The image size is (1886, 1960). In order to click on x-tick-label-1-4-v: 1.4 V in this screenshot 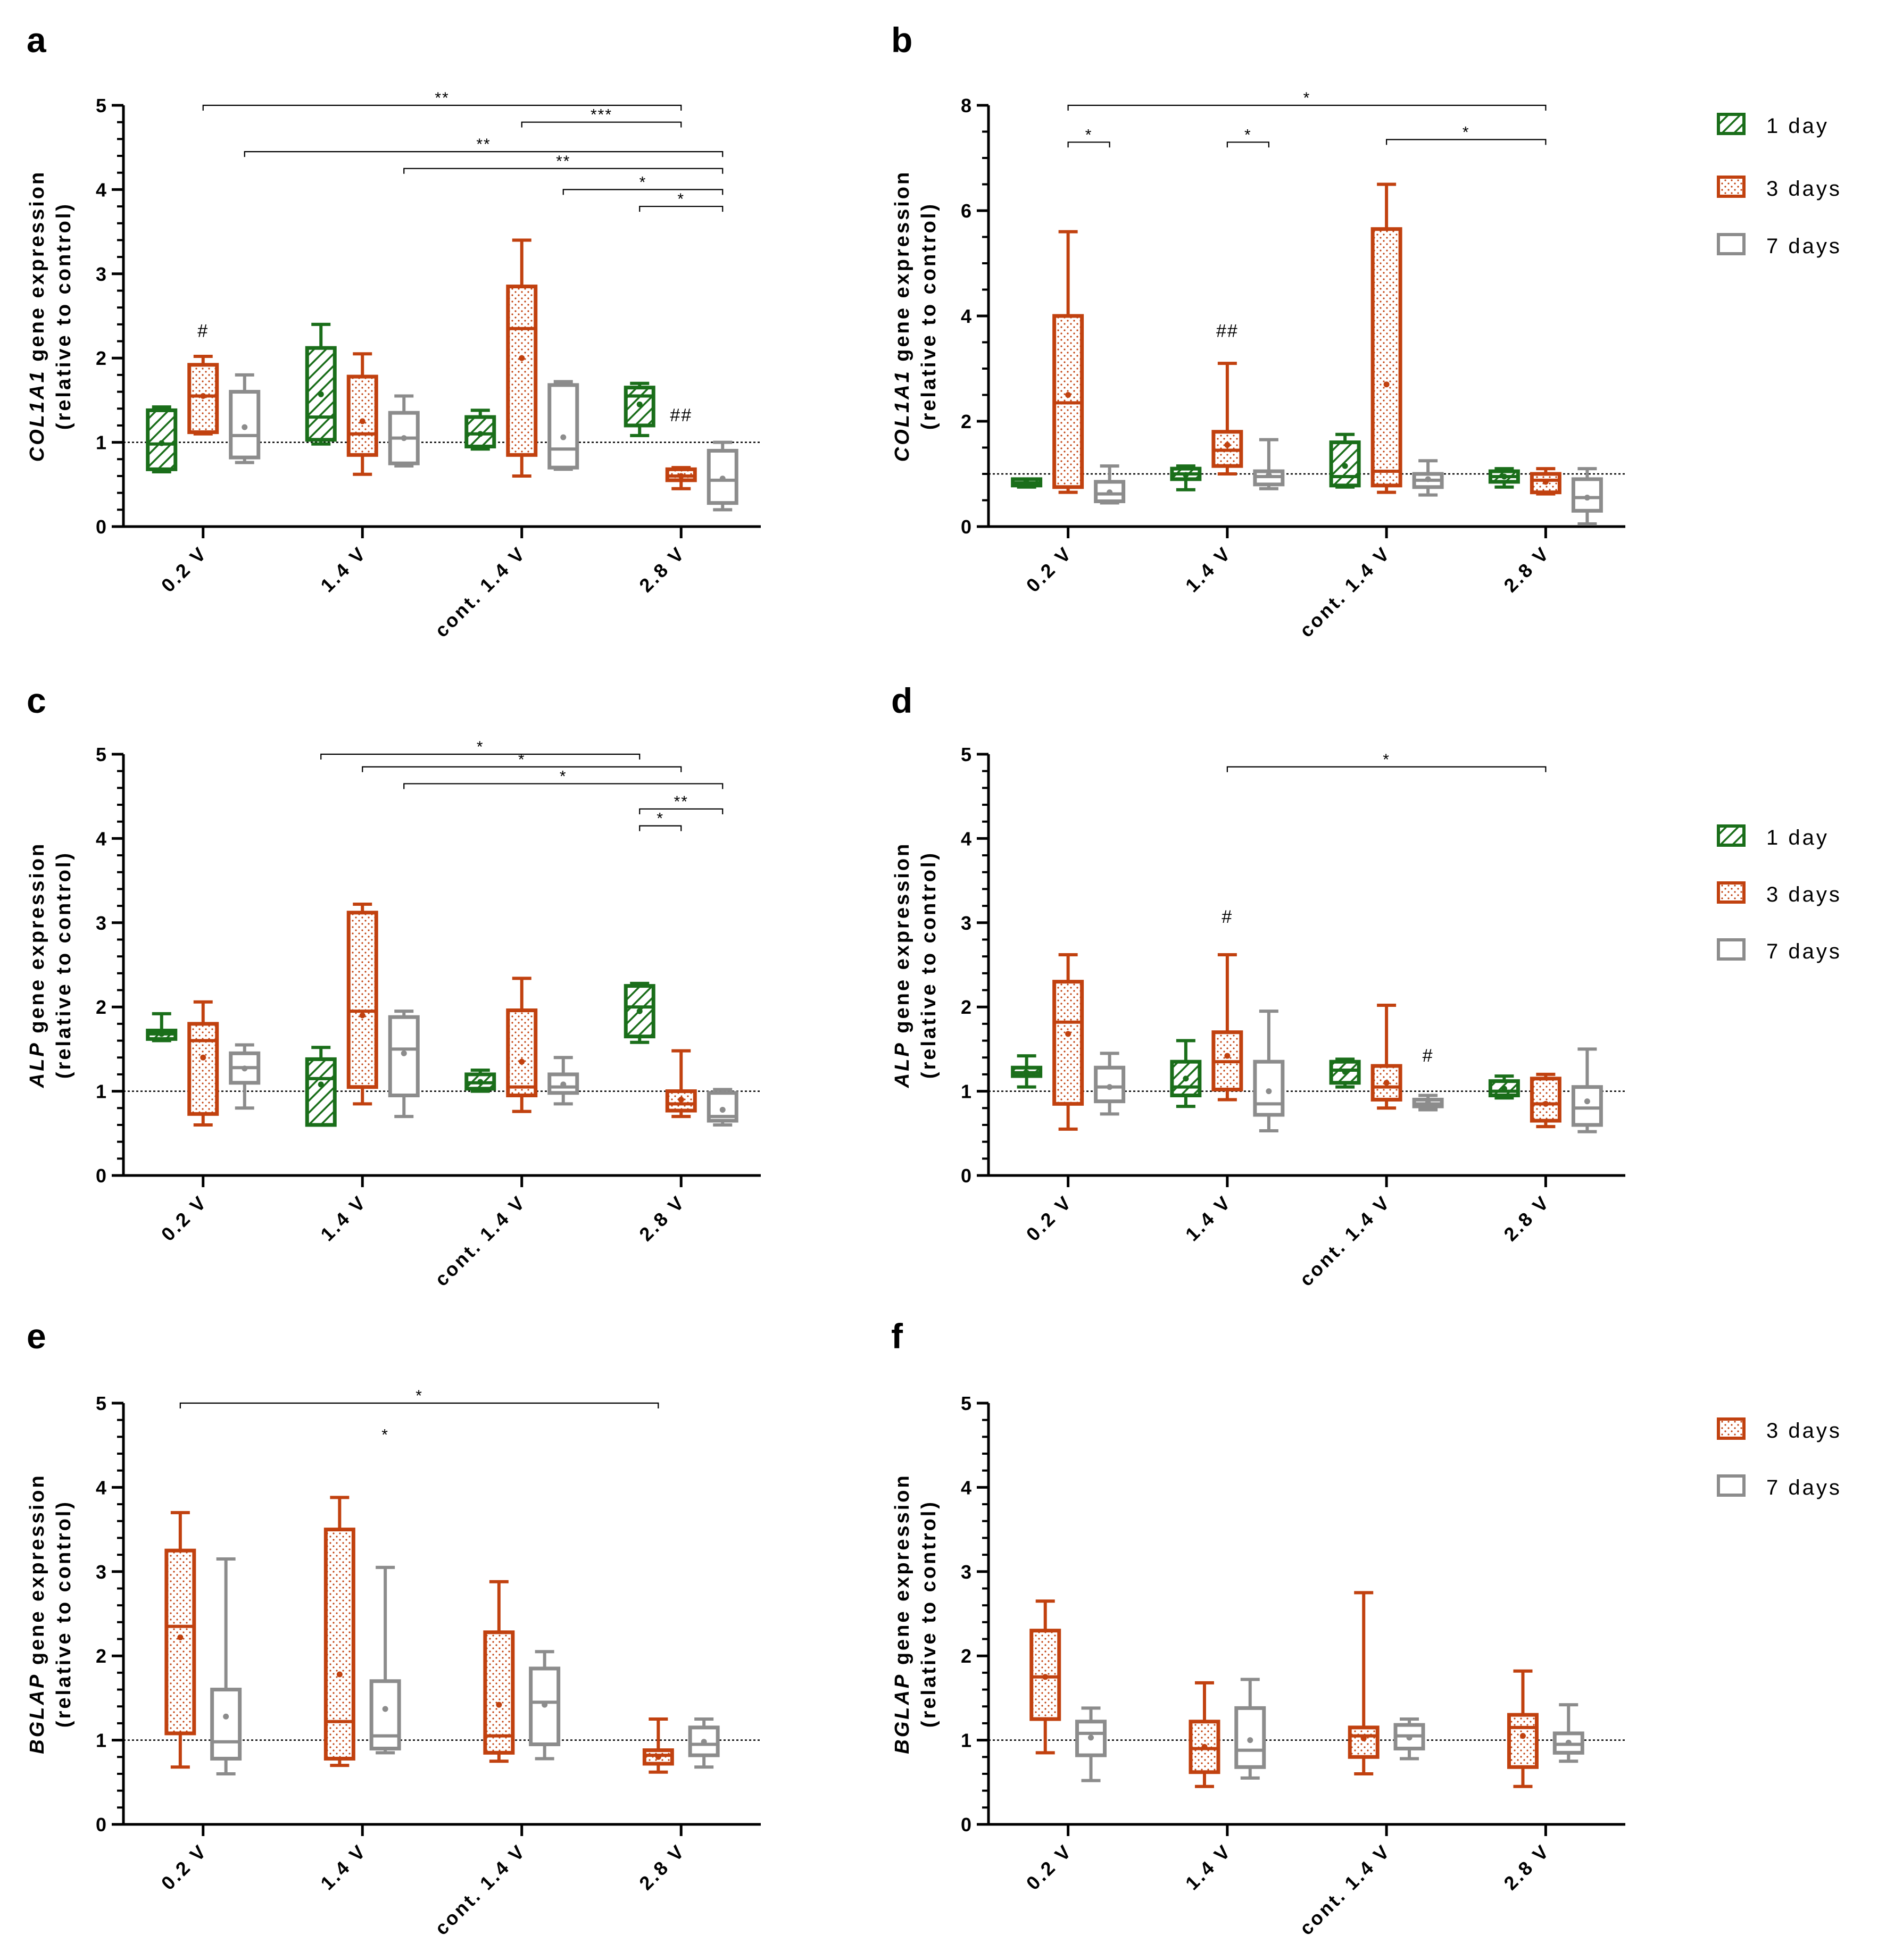, I will do `click(343, 569)`.